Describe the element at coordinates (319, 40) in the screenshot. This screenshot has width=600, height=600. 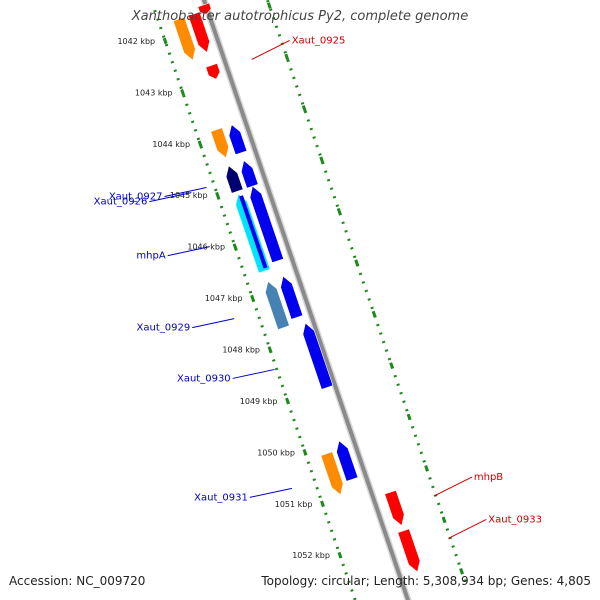
I see `gene-label: Xaut_0925` at that location.